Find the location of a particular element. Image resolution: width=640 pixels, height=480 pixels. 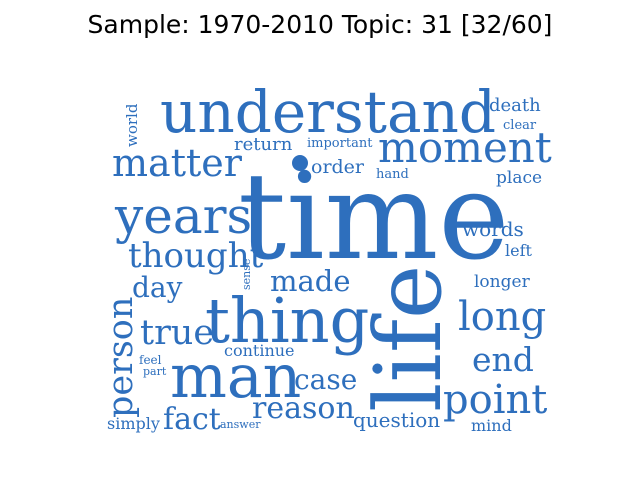

word-feel: feel is located at coordinates (150, 360).